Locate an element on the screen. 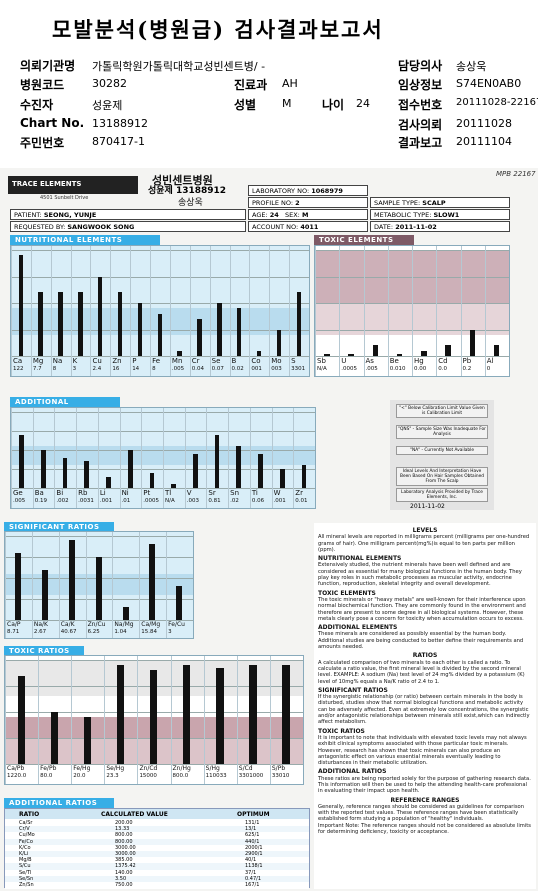 The width and height of the screenshot is (538, 891). lab-no-box: LABORATORY NO: 1068979 is located at coordinates (308, 190).